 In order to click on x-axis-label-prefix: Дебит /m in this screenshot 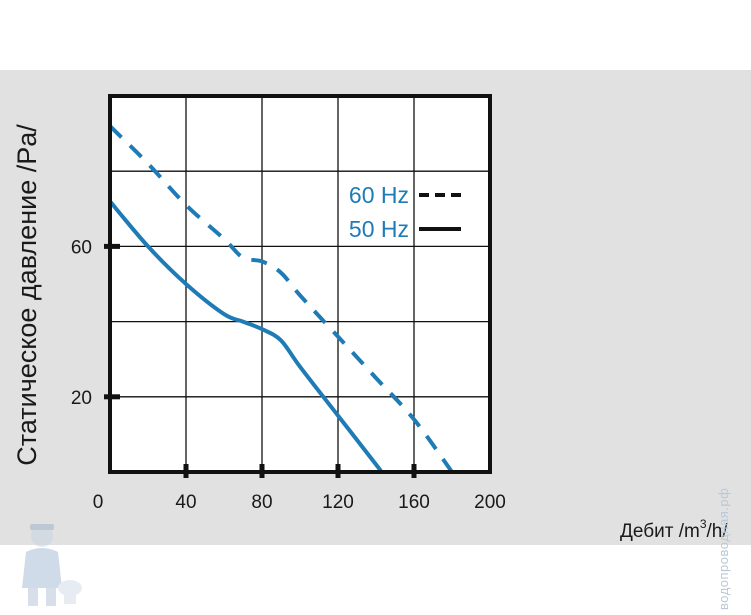, I will do `click(660, 531)`.